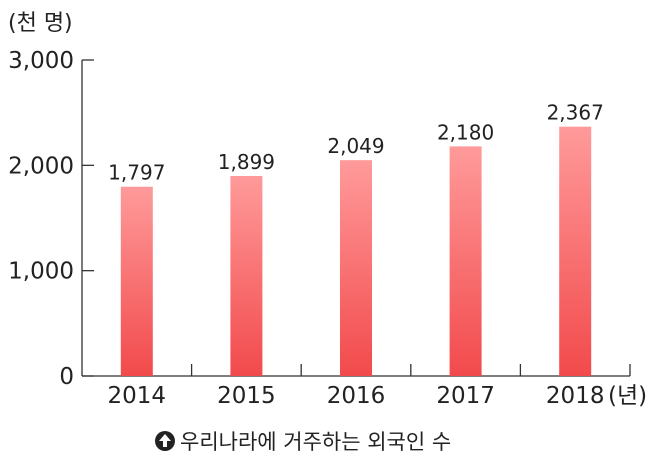 This screenshot has width=654, height=461. Describe the element at coordinates (41, 166) in the screenshot. I see `y-tick-label: 2,000` at that location.